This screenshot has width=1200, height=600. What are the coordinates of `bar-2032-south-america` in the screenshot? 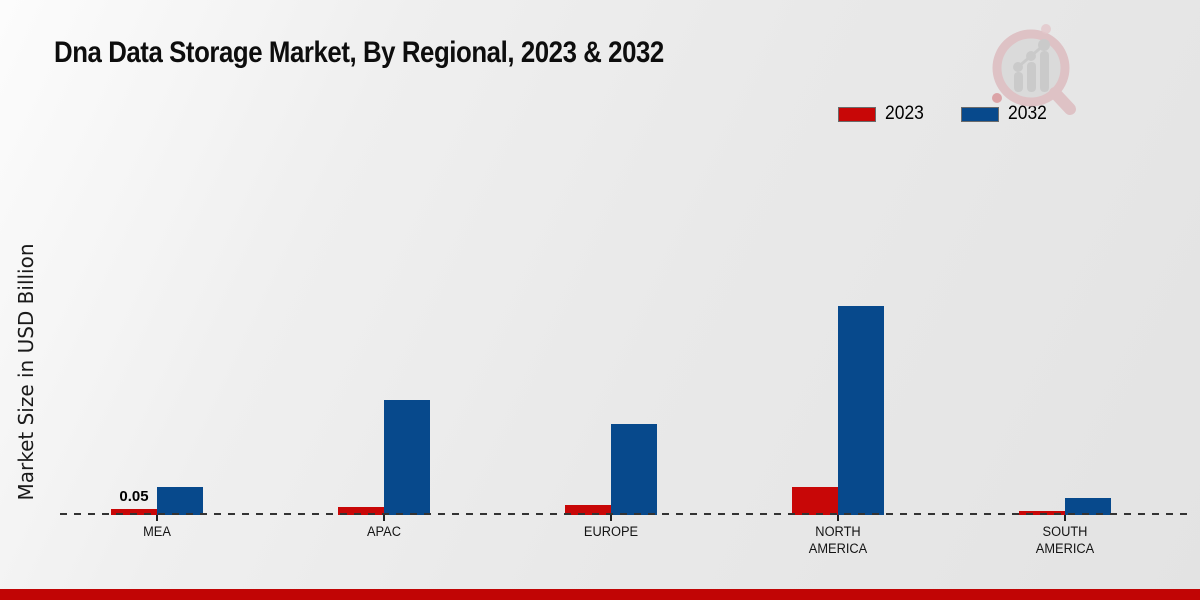 It's located at (1088, 506).